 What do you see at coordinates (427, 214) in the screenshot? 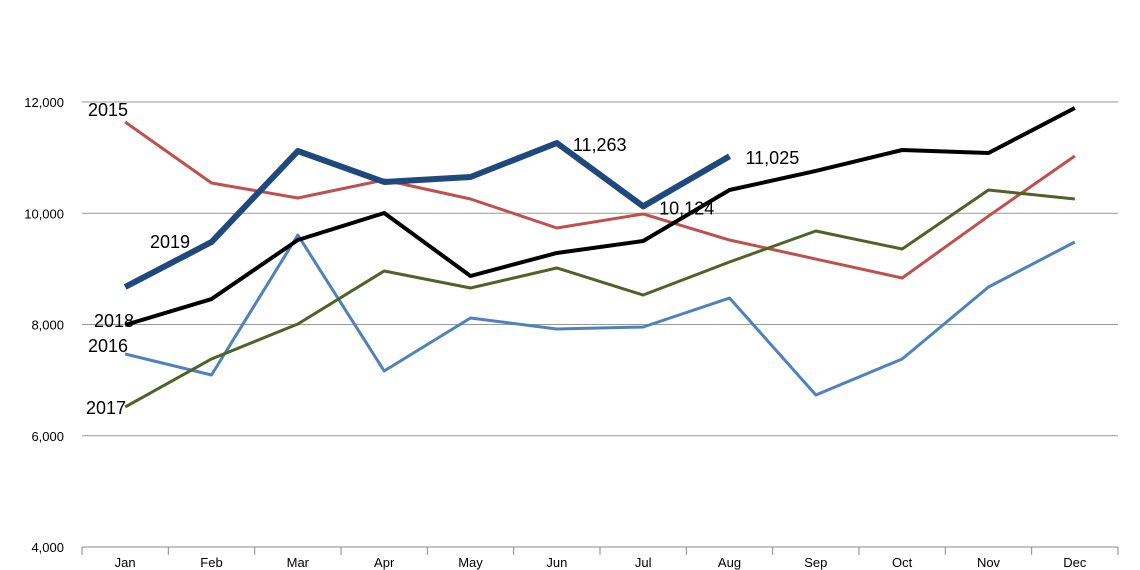
I see `series-line` at bounding box center [427, 214].